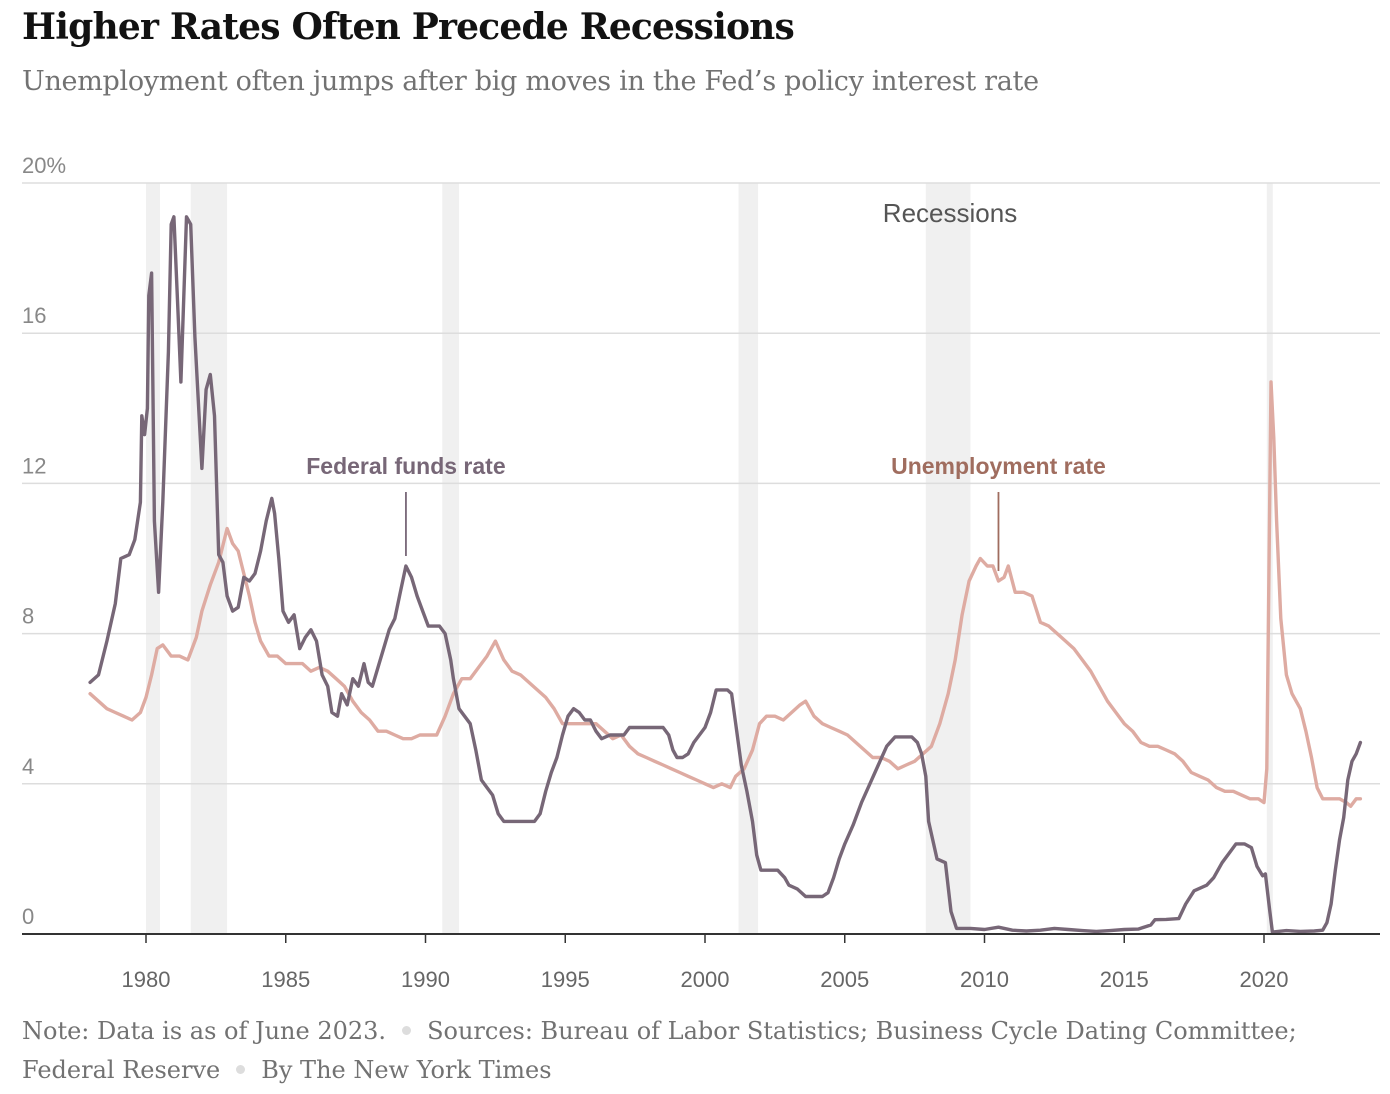 Image resolution: width=1390 pixels, height=1094 pixels. Describe the element at coordinates (425, 979) in the screenshot. I see `x-tick-label: 1990` at that location.